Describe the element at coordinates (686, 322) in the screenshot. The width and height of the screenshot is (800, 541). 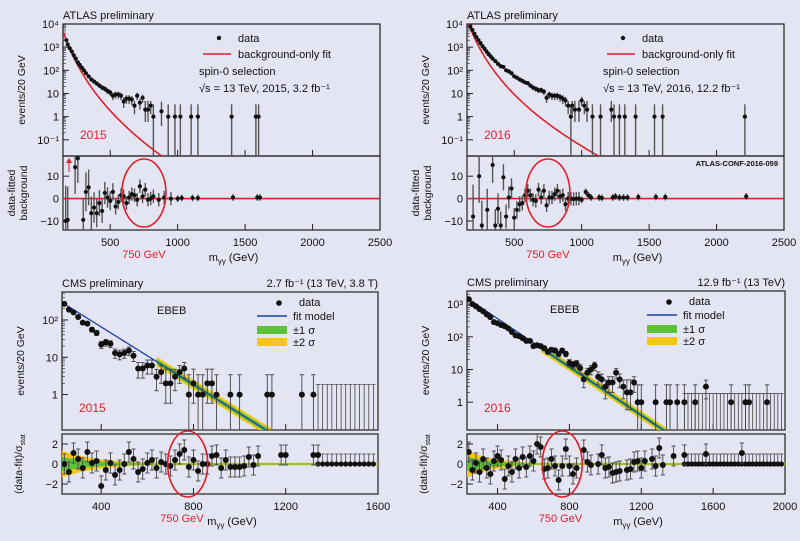
I see `legend: data fit model ±1 σ±2 σ` at that location.